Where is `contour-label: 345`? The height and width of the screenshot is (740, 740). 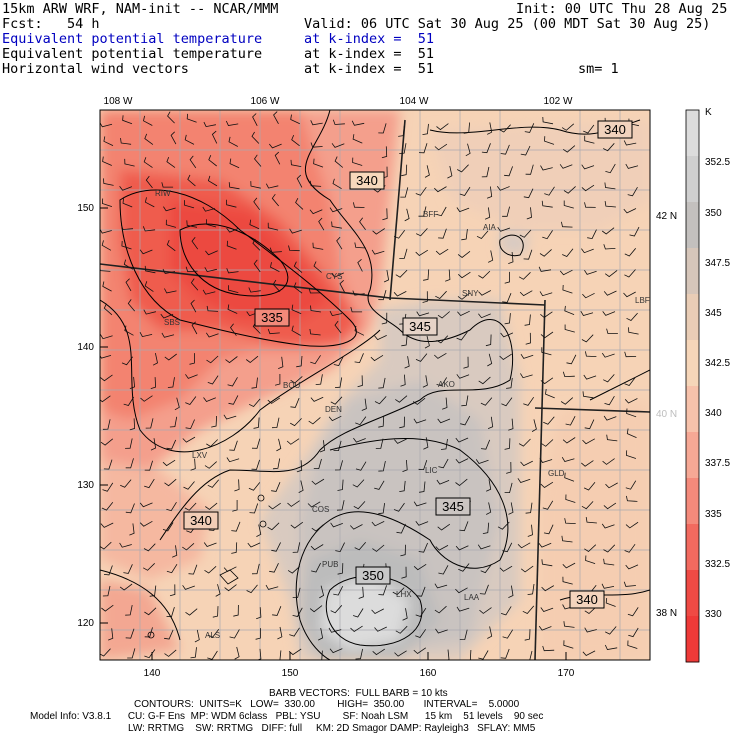 contour-label: 345 is located at coordinates (453, 506).